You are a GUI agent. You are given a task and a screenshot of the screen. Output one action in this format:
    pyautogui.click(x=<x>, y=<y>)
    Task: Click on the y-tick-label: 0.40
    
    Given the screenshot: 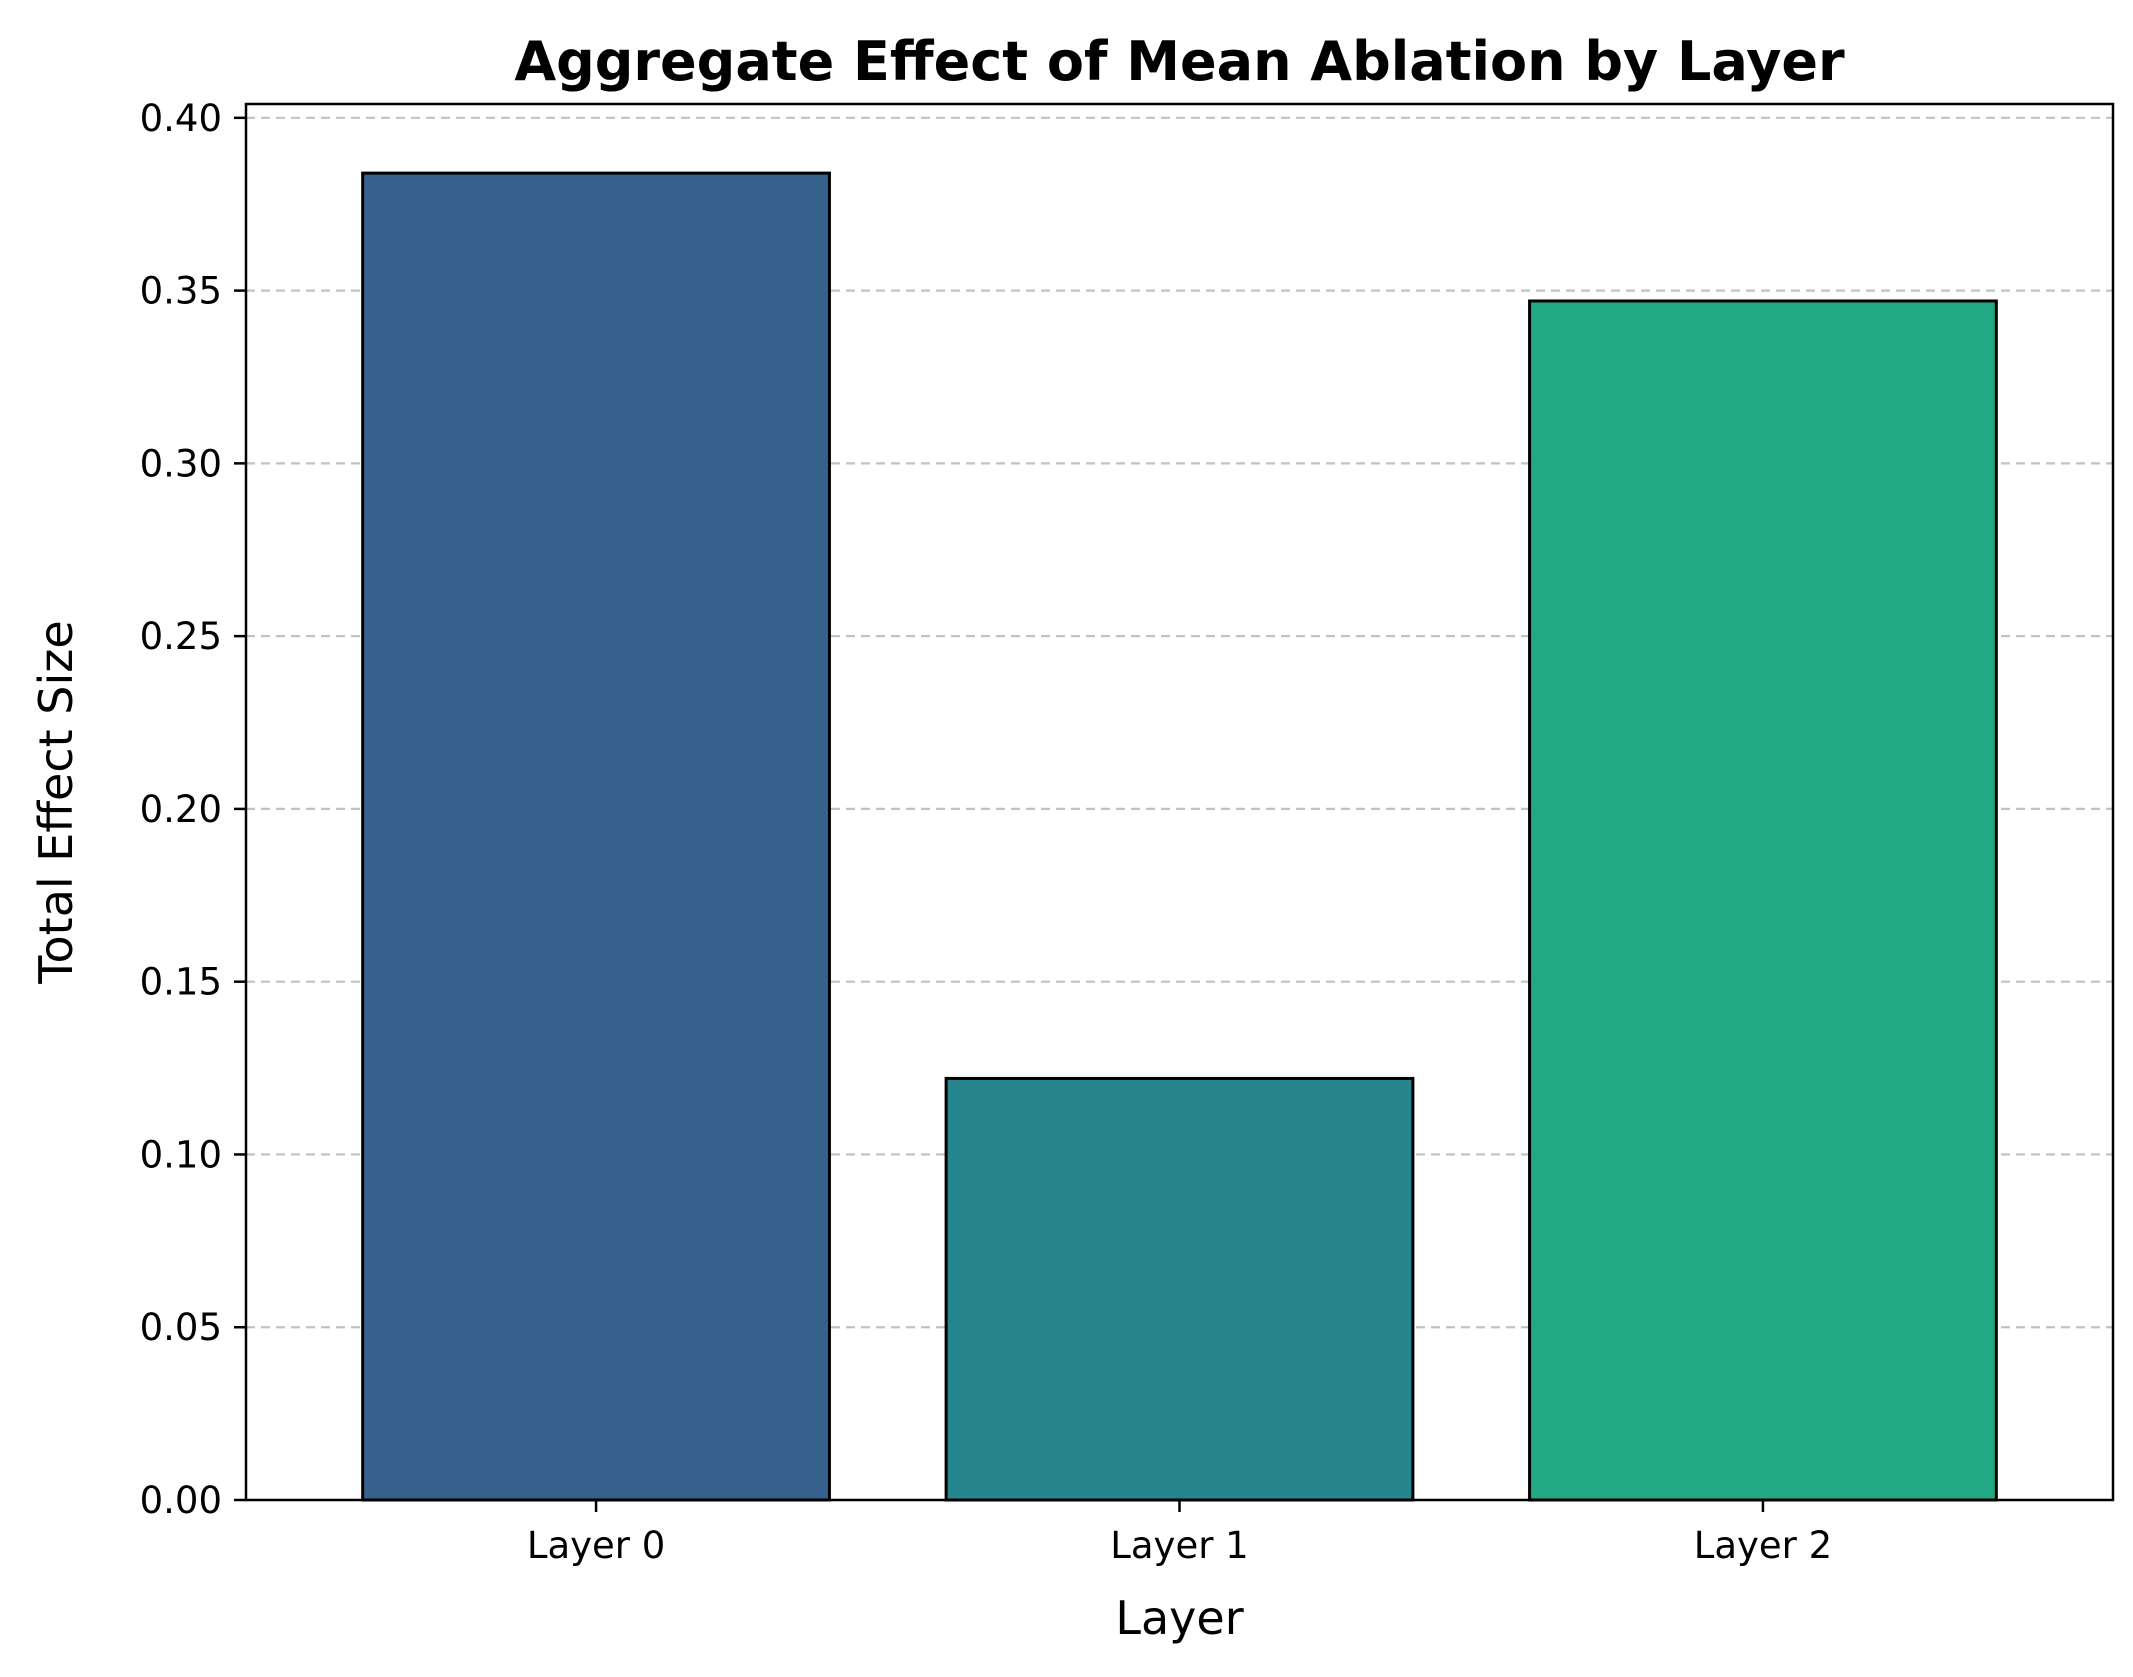 What is the action you would take?
    pyautogui.click(x=181, y=118)
    